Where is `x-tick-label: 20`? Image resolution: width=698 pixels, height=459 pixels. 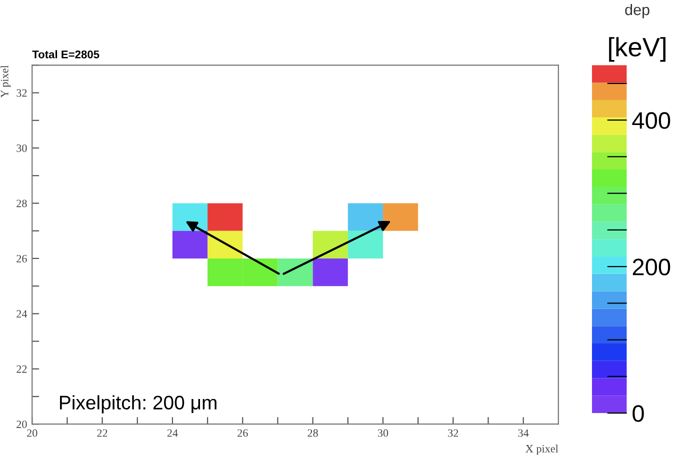
x-tick-label: 20 is located at coordinates (32, 433).